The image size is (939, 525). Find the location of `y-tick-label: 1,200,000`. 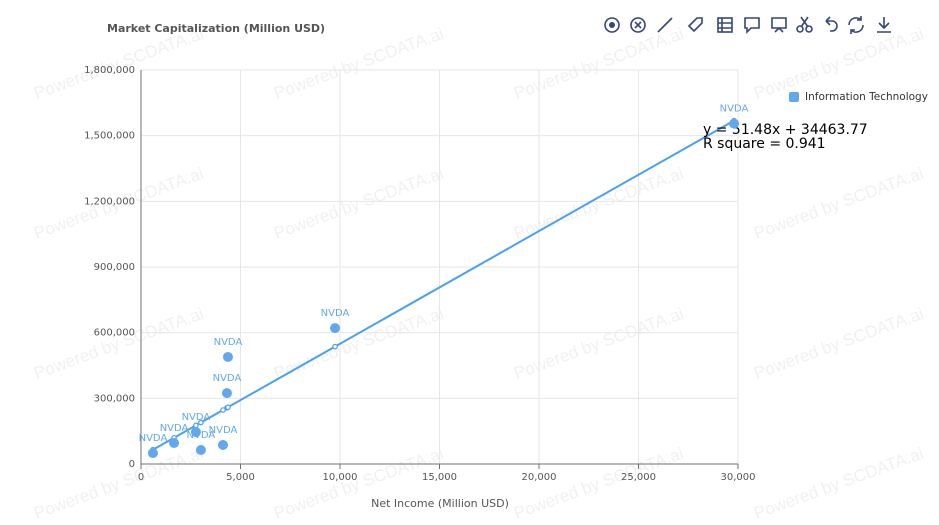

y-tick-label: 1,200,000 is located at coordinates (109, 201).